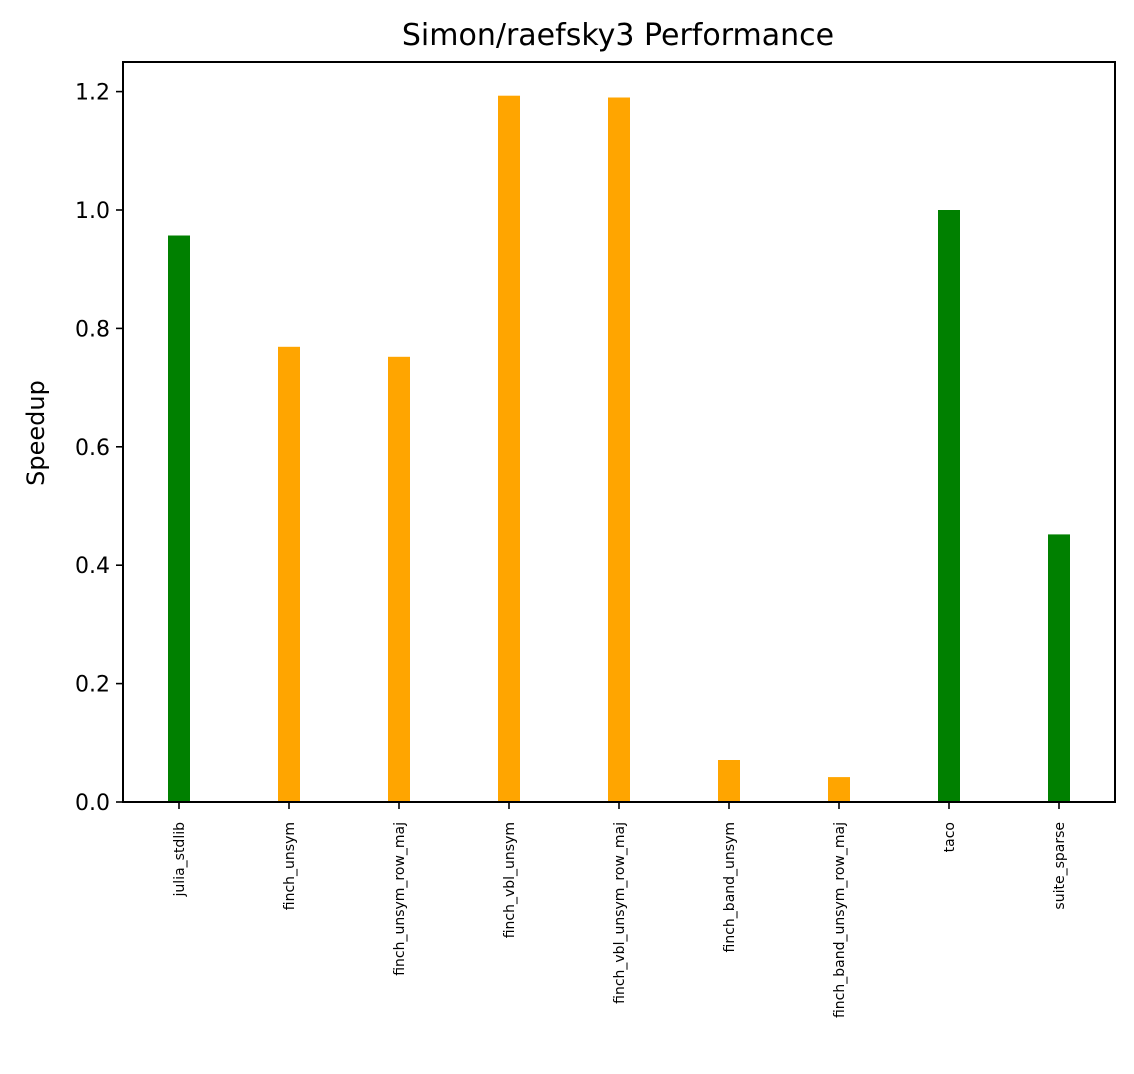  What do you see at coordinates (730, 887) in the screenshot?
I see `x-tick-label: finch_band_unsym` at bounding box center [730, 887].